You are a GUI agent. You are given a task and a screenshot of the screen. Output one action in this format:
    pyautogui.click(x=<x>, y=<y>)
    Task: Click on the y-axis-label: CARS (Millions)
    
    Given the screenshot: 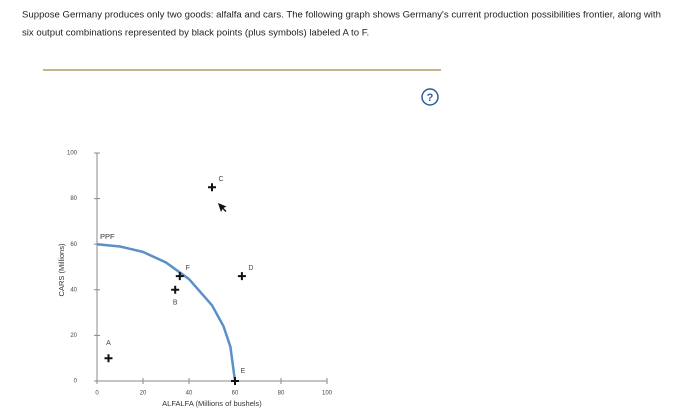 What is the action you would take?
    pyautogui.click(x=61, y=269)
    